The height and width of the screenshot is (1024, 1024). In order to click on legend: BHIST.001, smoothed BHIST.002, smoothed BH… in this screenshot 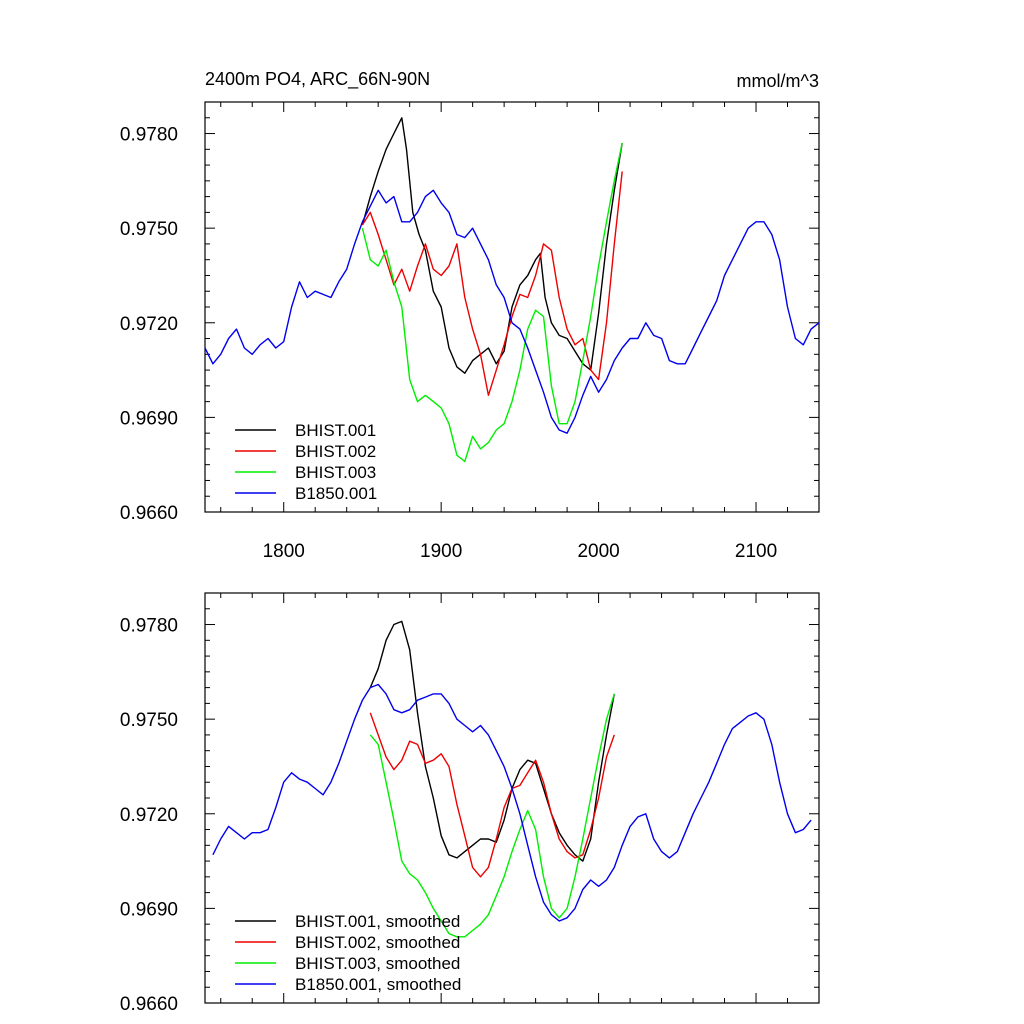, I will do `click(348, 953)`.